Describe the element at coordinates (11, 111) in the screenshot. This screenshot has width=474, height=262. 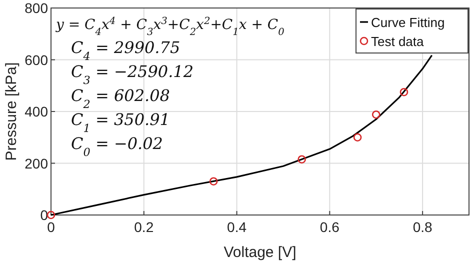
I see `y-axis-title: Pressure [kPa]` at that location.